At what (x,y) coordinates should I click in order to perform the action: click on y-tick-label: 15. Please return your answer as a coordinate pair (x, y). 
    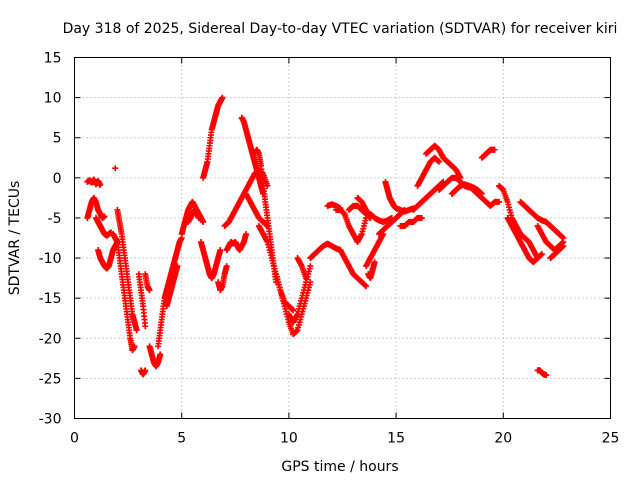
    Looking at the image, I should click on (53, 59).